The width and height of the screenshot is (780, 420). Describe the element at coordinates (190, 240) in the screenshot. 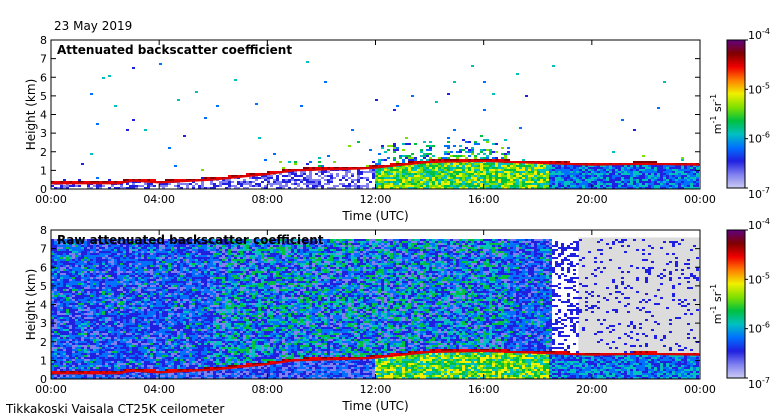

I see `panel-title: Raw attenuated backscatter coefficient` at that location.